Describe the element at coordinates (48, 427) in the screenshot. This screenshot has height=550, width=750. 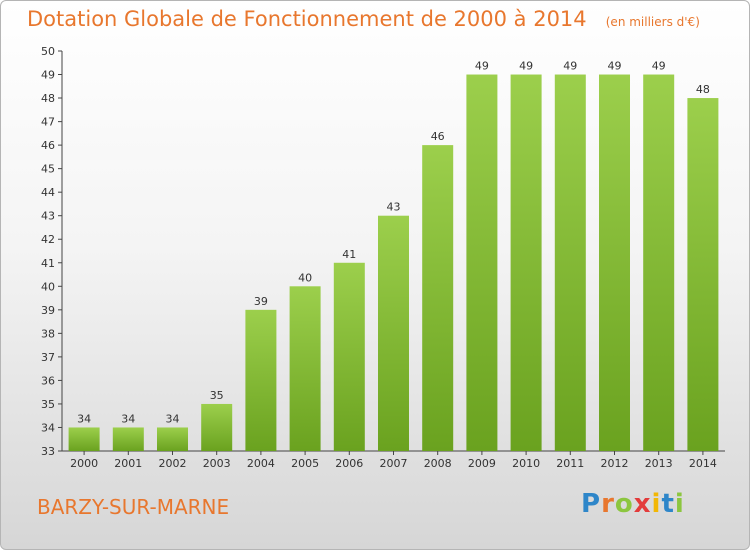
I see `y-tick-label: 34` at that location.